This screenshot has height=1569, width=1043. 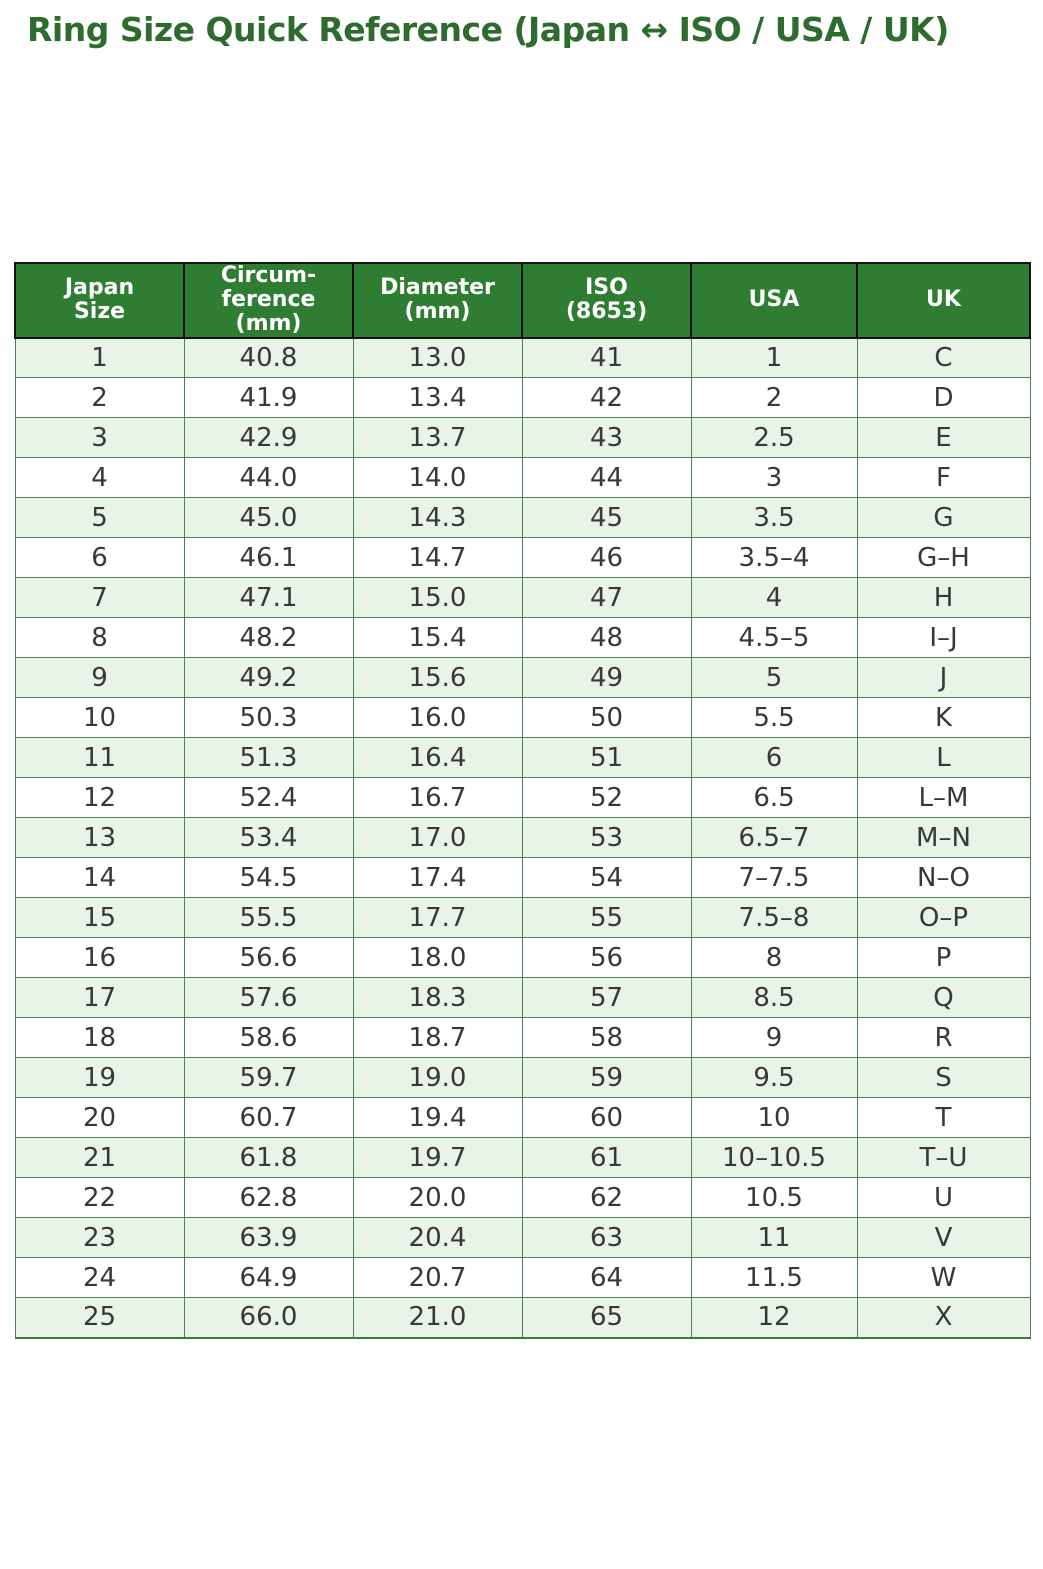 What do you see at coordinates (774, 1198) in the screenshot?
I see `cell-usa: 10.5` at bounding box center [774, 1198].